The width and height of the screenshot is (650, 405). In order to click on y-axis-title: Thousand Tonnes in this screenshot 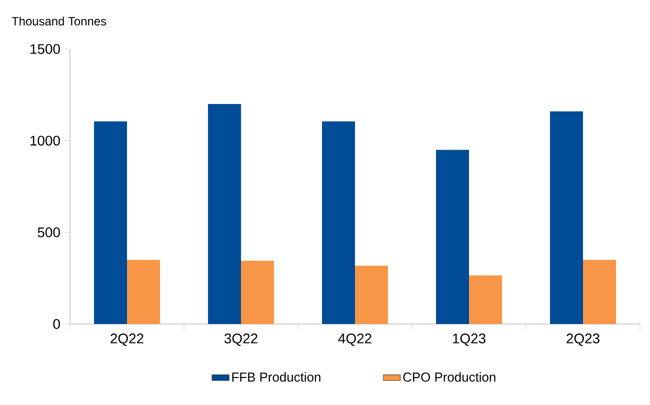, I will do `click(59, 21)`.